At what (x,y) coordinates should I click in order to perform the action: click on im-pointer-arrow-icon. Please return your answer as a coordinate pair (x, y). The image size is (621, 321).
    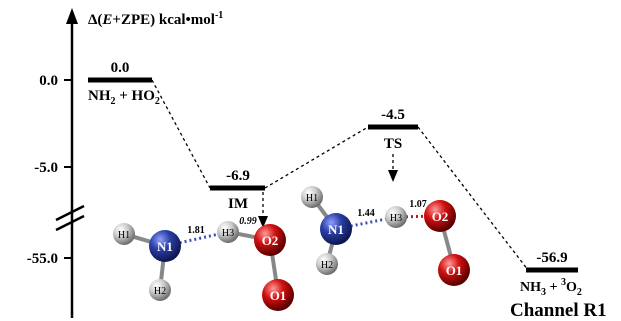
    Looking at the image, I should click on (263, 222).